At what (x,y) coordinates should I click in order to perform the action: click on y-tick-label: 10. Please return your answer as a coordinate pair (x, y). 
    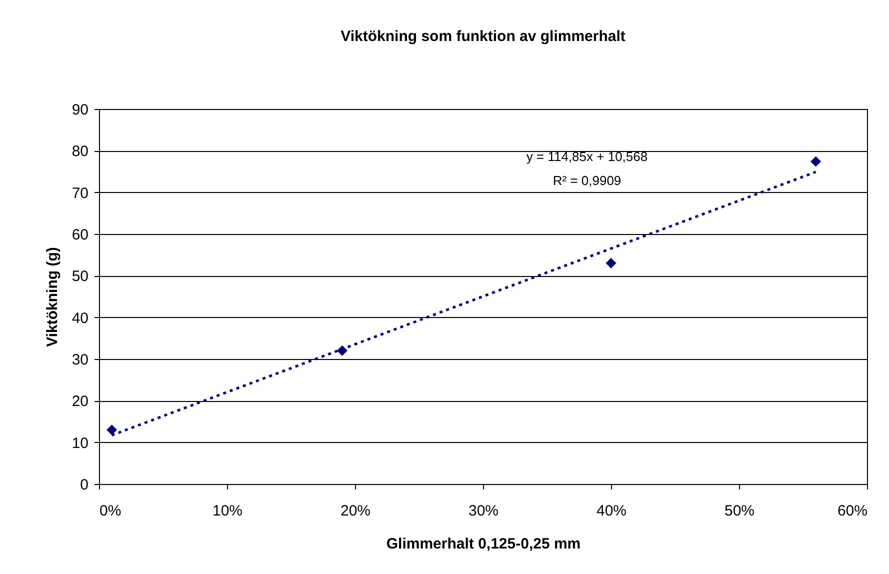
    Looking at the image, I should click on (80, 443).